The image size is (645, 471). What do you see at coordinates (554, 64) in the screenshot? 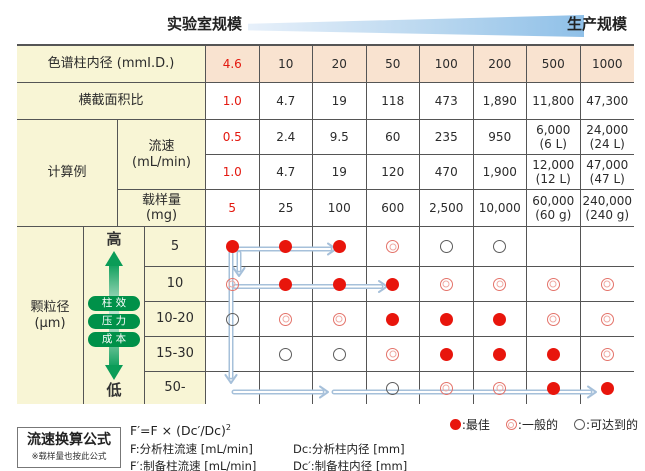
I see `id-cell: 500` at bounding box center [554, 64].